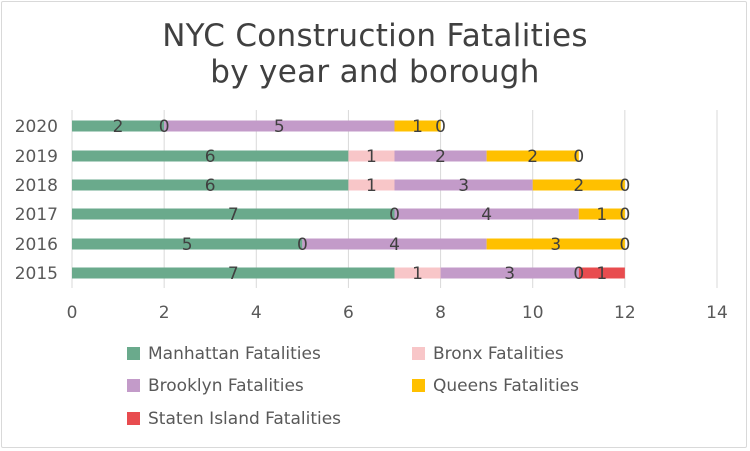 This screenshot has height=451, width=750. What do you see at coordinates (36, 186) in the screenshot?
I see `category-label: 2018` at bounding box center [36, 186].